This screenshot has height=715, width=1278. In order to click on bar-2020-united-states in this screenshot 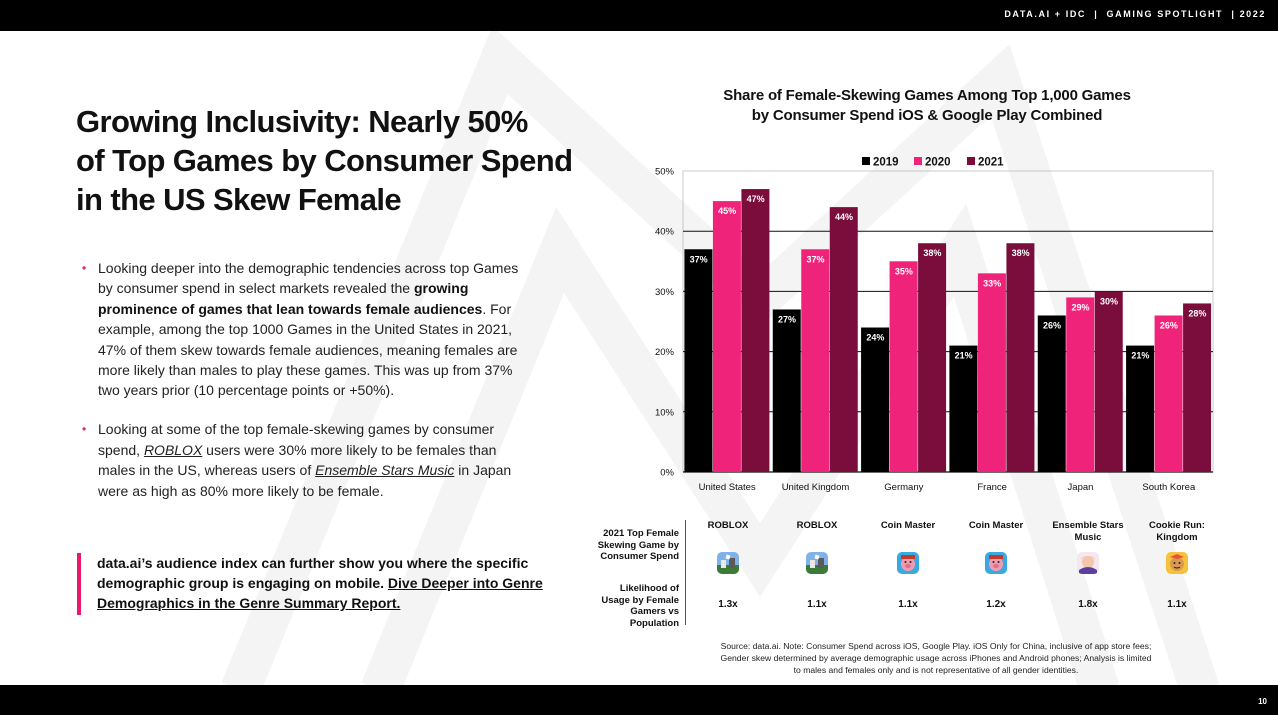, I will do `click(726, 336)`.